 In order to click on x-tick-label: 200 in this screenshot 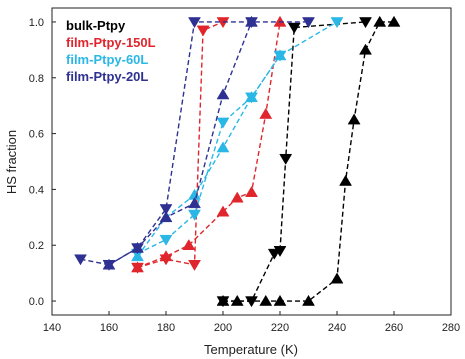, I will do `click(223, 328)`.